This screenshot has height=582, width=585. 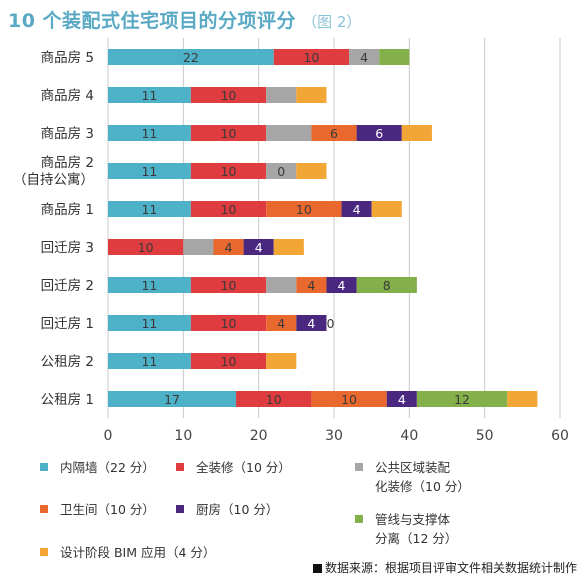 I want to click on legend-bathroom: 卫生间（10 分）, so click(x=97, y=509).